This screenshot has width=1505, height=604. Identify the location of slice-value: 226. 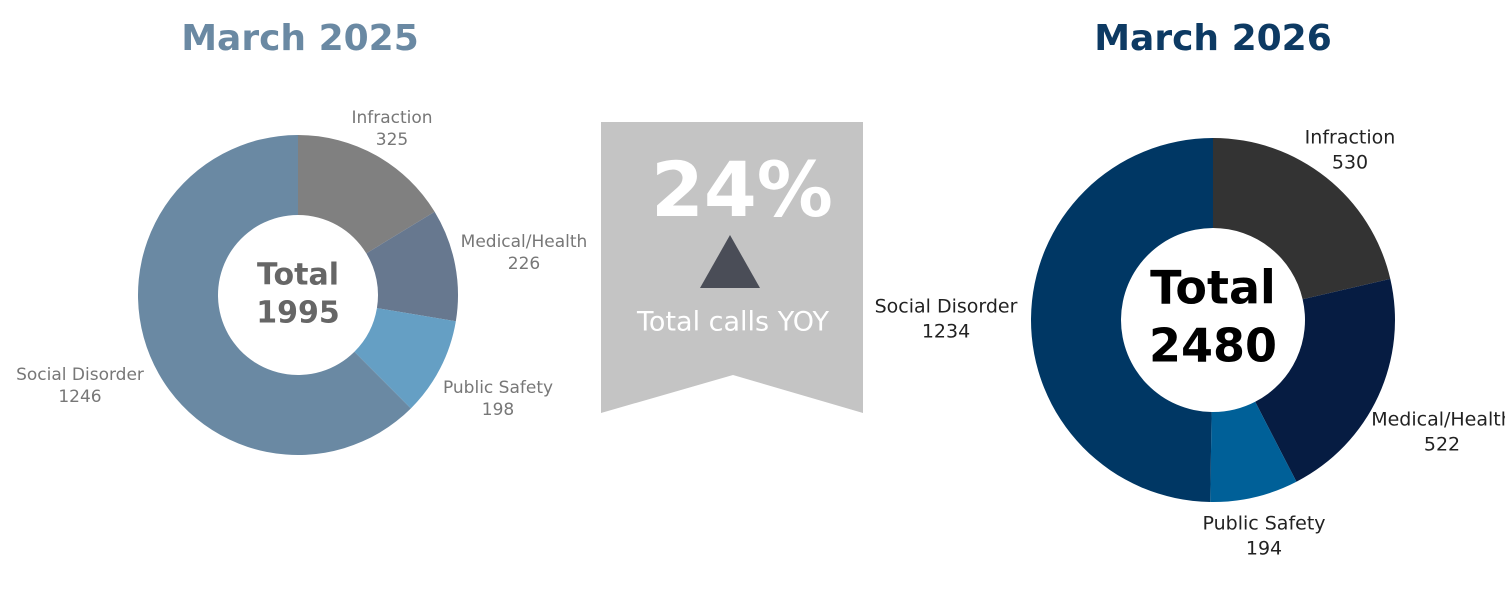
(524, 264).